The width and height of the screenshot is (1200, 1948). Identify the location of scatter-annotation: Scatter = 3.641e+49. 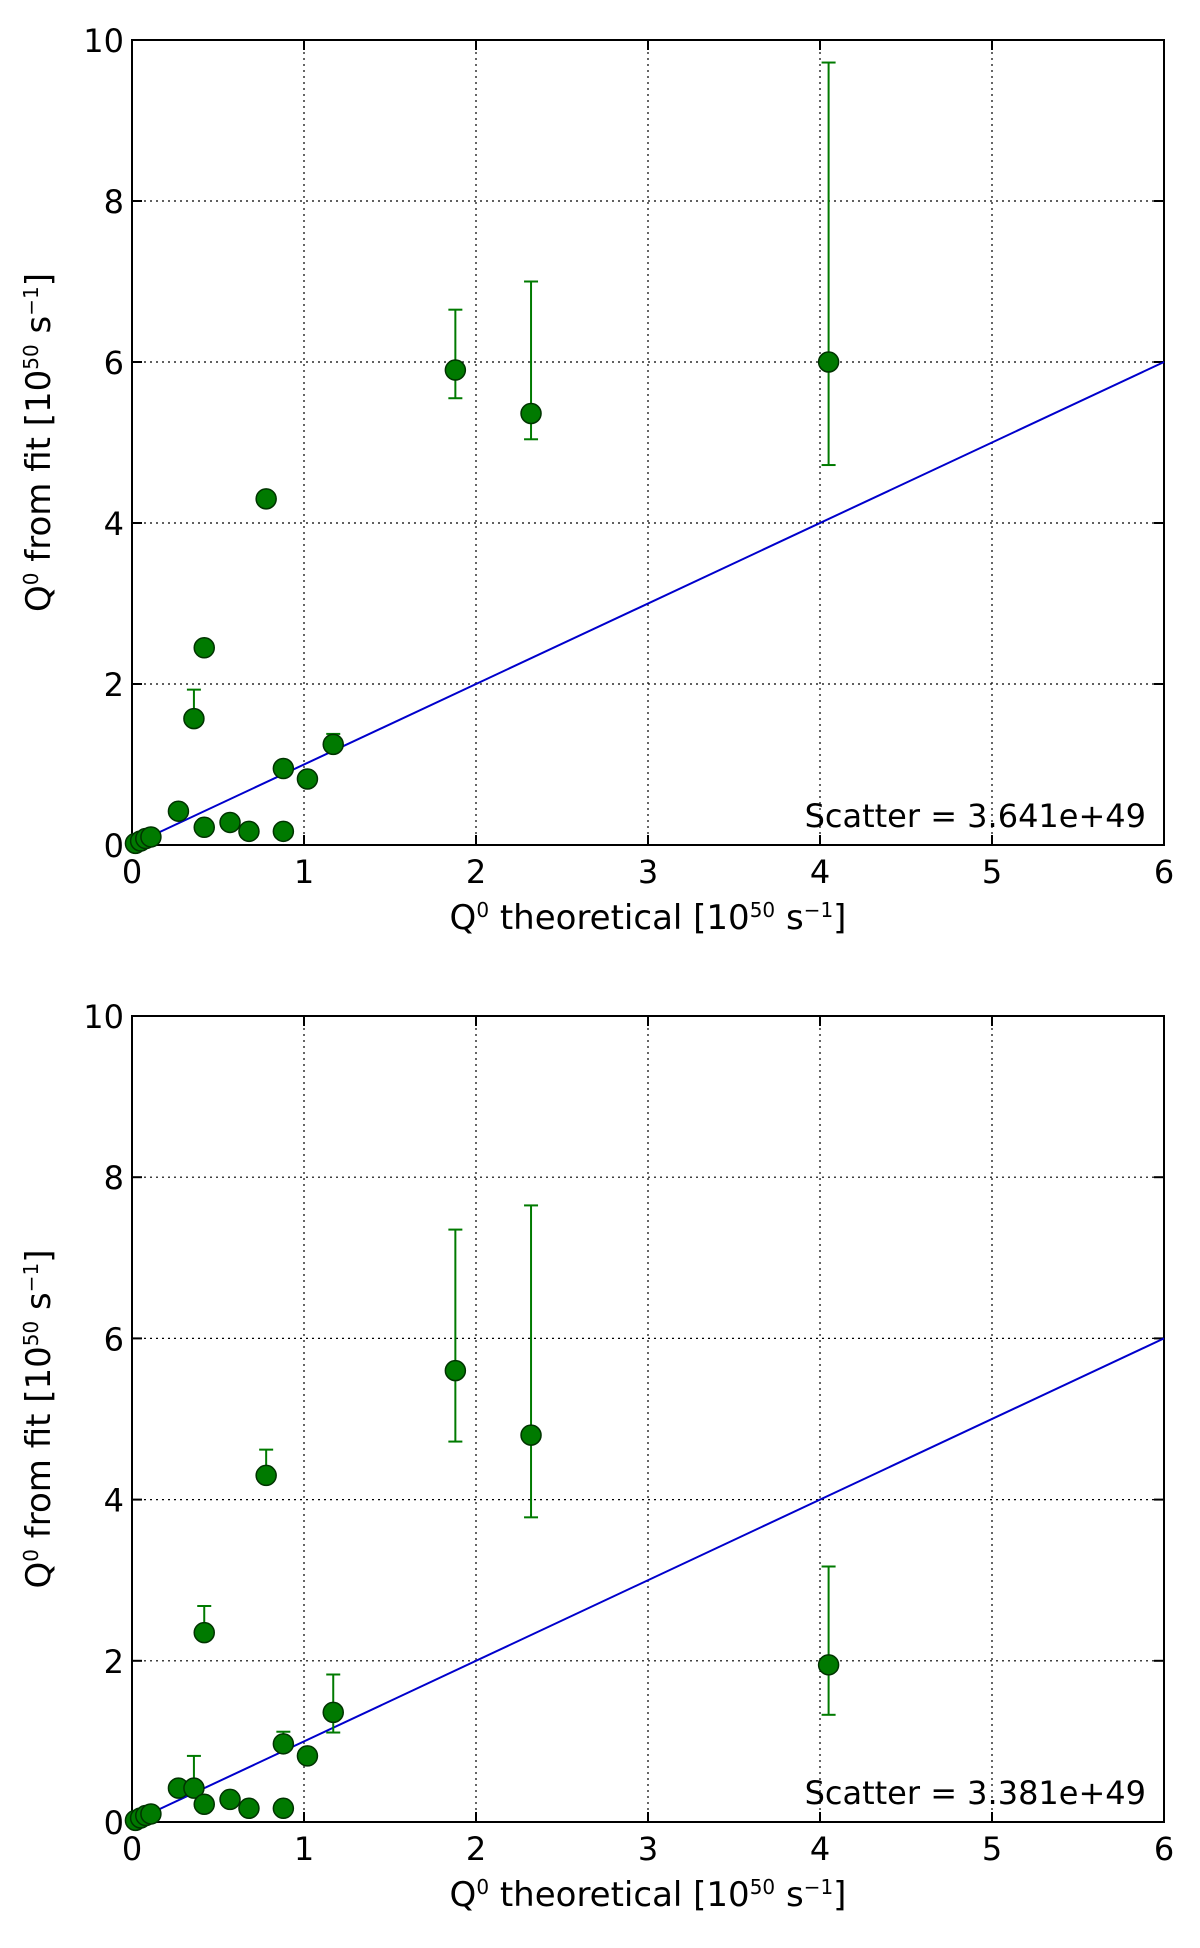
(975, 816).